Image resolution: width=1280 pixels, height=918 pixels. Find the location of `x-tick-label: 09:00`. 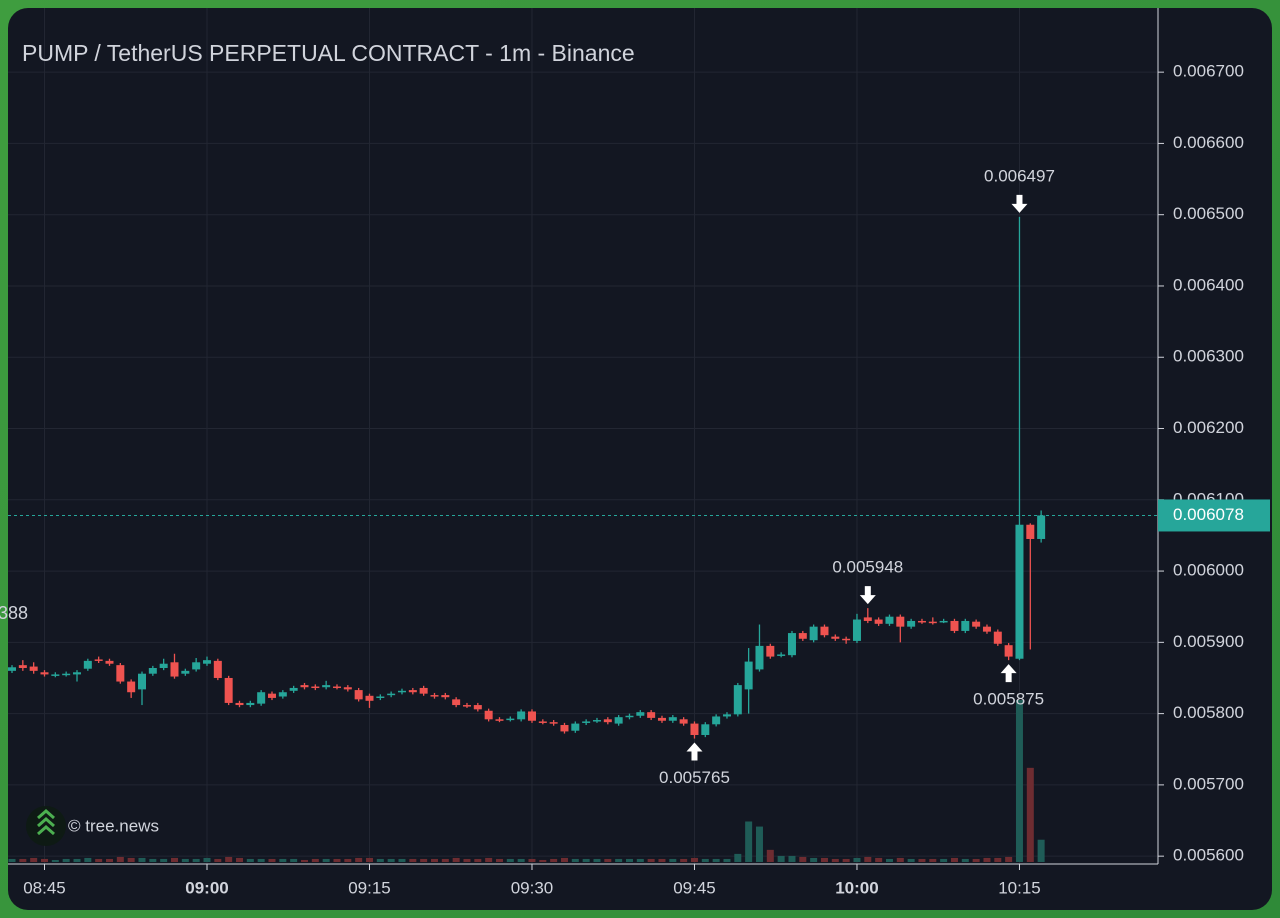

x-tick-label: 09:00 is located at coordinates (206, 887).